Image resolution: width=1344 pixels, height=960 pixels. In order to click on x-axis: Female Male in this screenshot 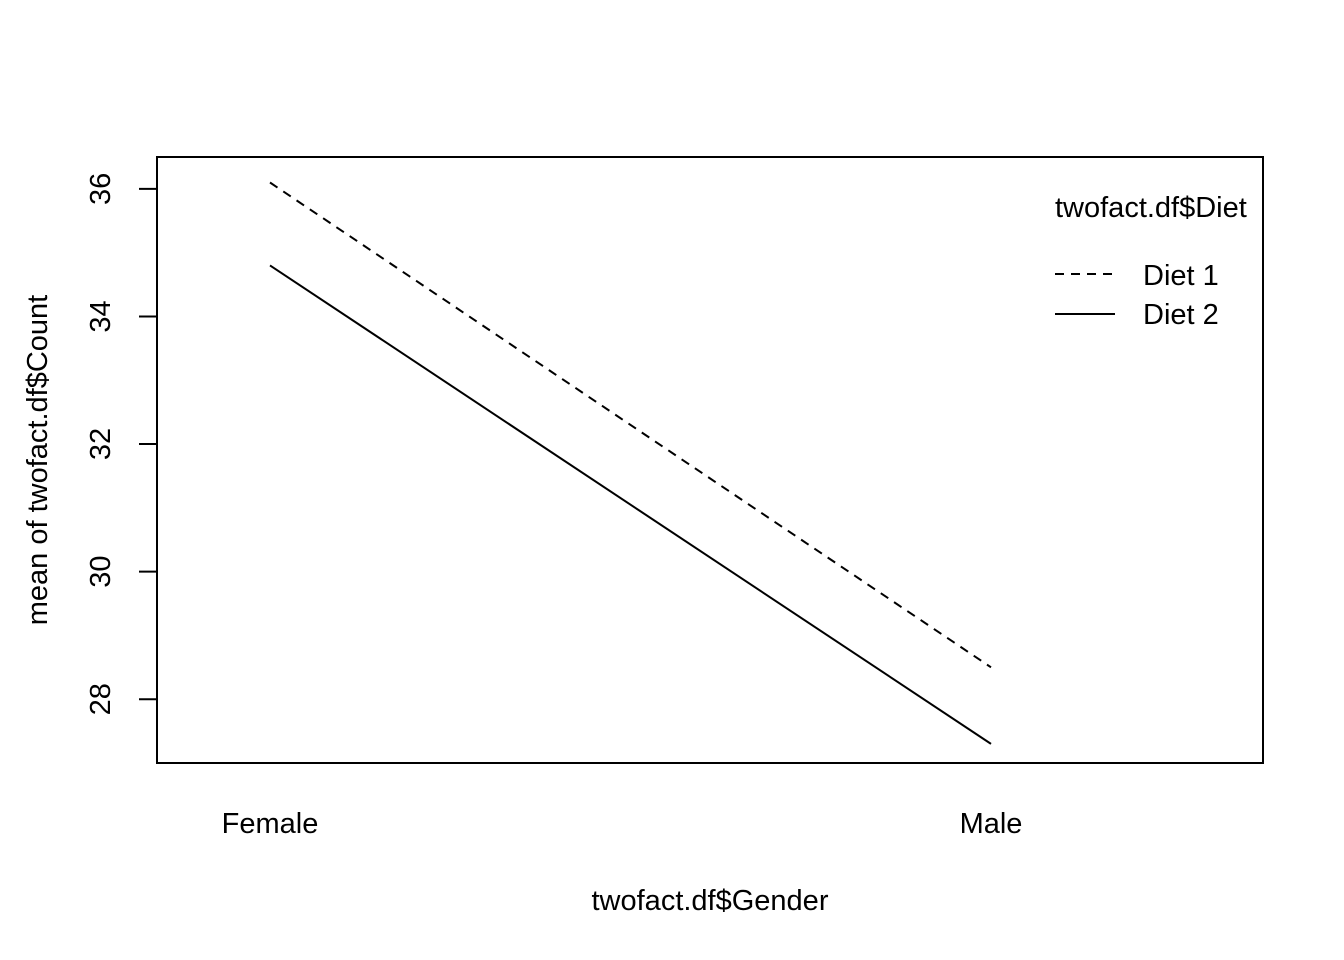, I will do `click(622, 824)`.